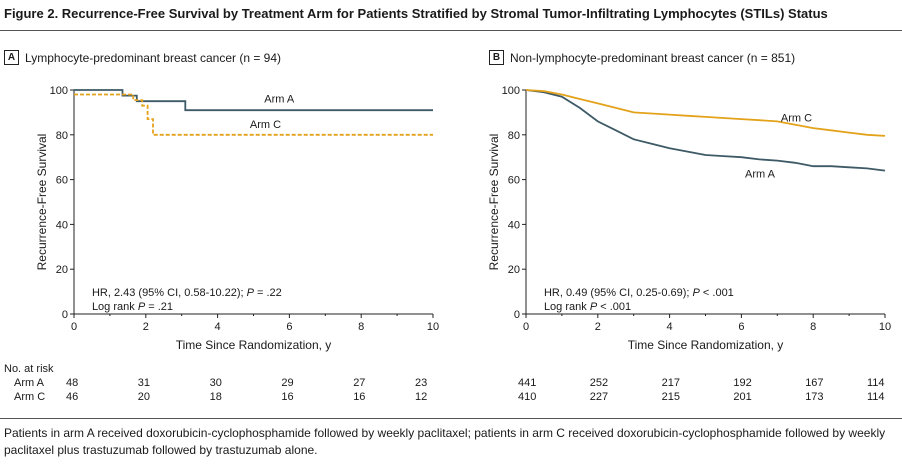  Describe the element at coordinates (215, 383) in the screenshot. I see `at-risk-cell: 30` at that location.